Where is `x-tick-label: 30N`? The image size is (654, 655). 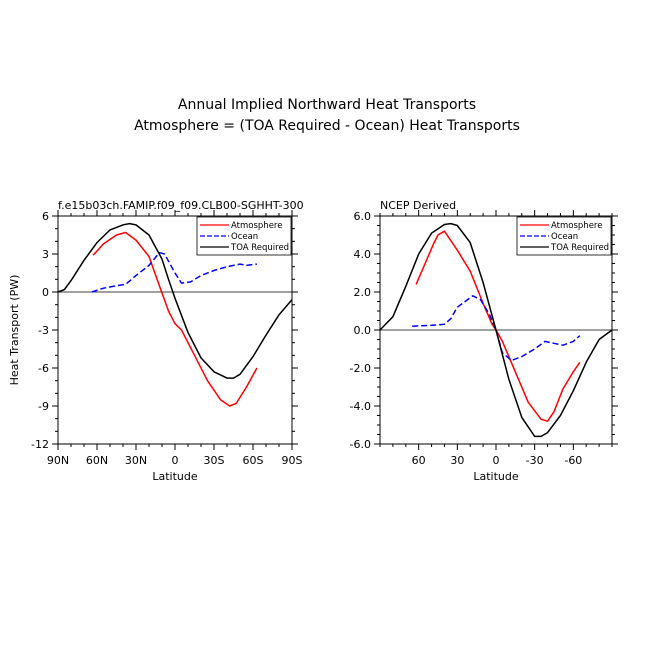
x-tick-label: 30N is located at coordinates (136, 460).